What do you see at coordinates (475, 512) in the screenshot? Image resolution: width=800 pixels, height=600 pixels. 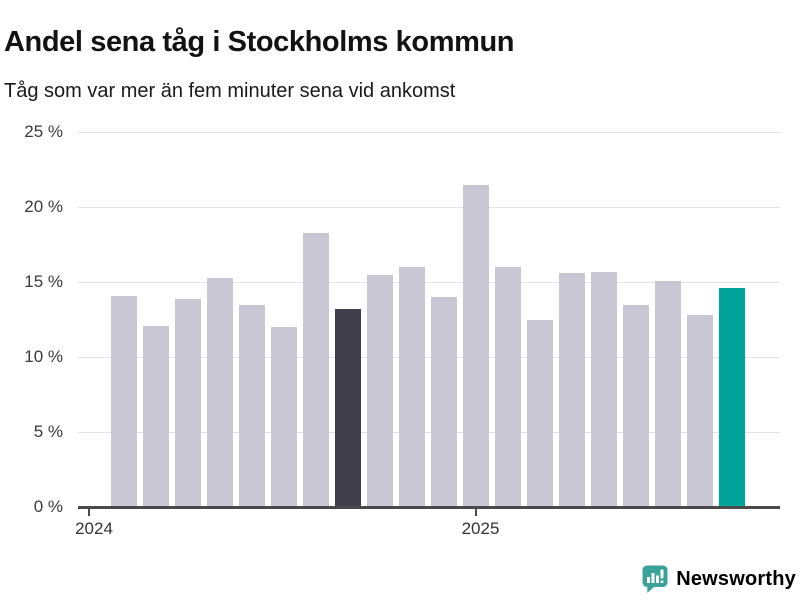 I see `x-tick-2025` at bounding box center [475, 512].